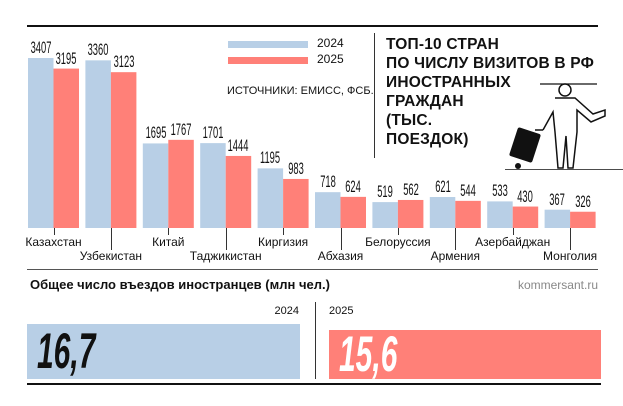 The height and width of the screenshot is (406, 623). Describe the element at coordinates (368, 354) in the screenshot. I see `total-value-2025: 15,6` at that location.